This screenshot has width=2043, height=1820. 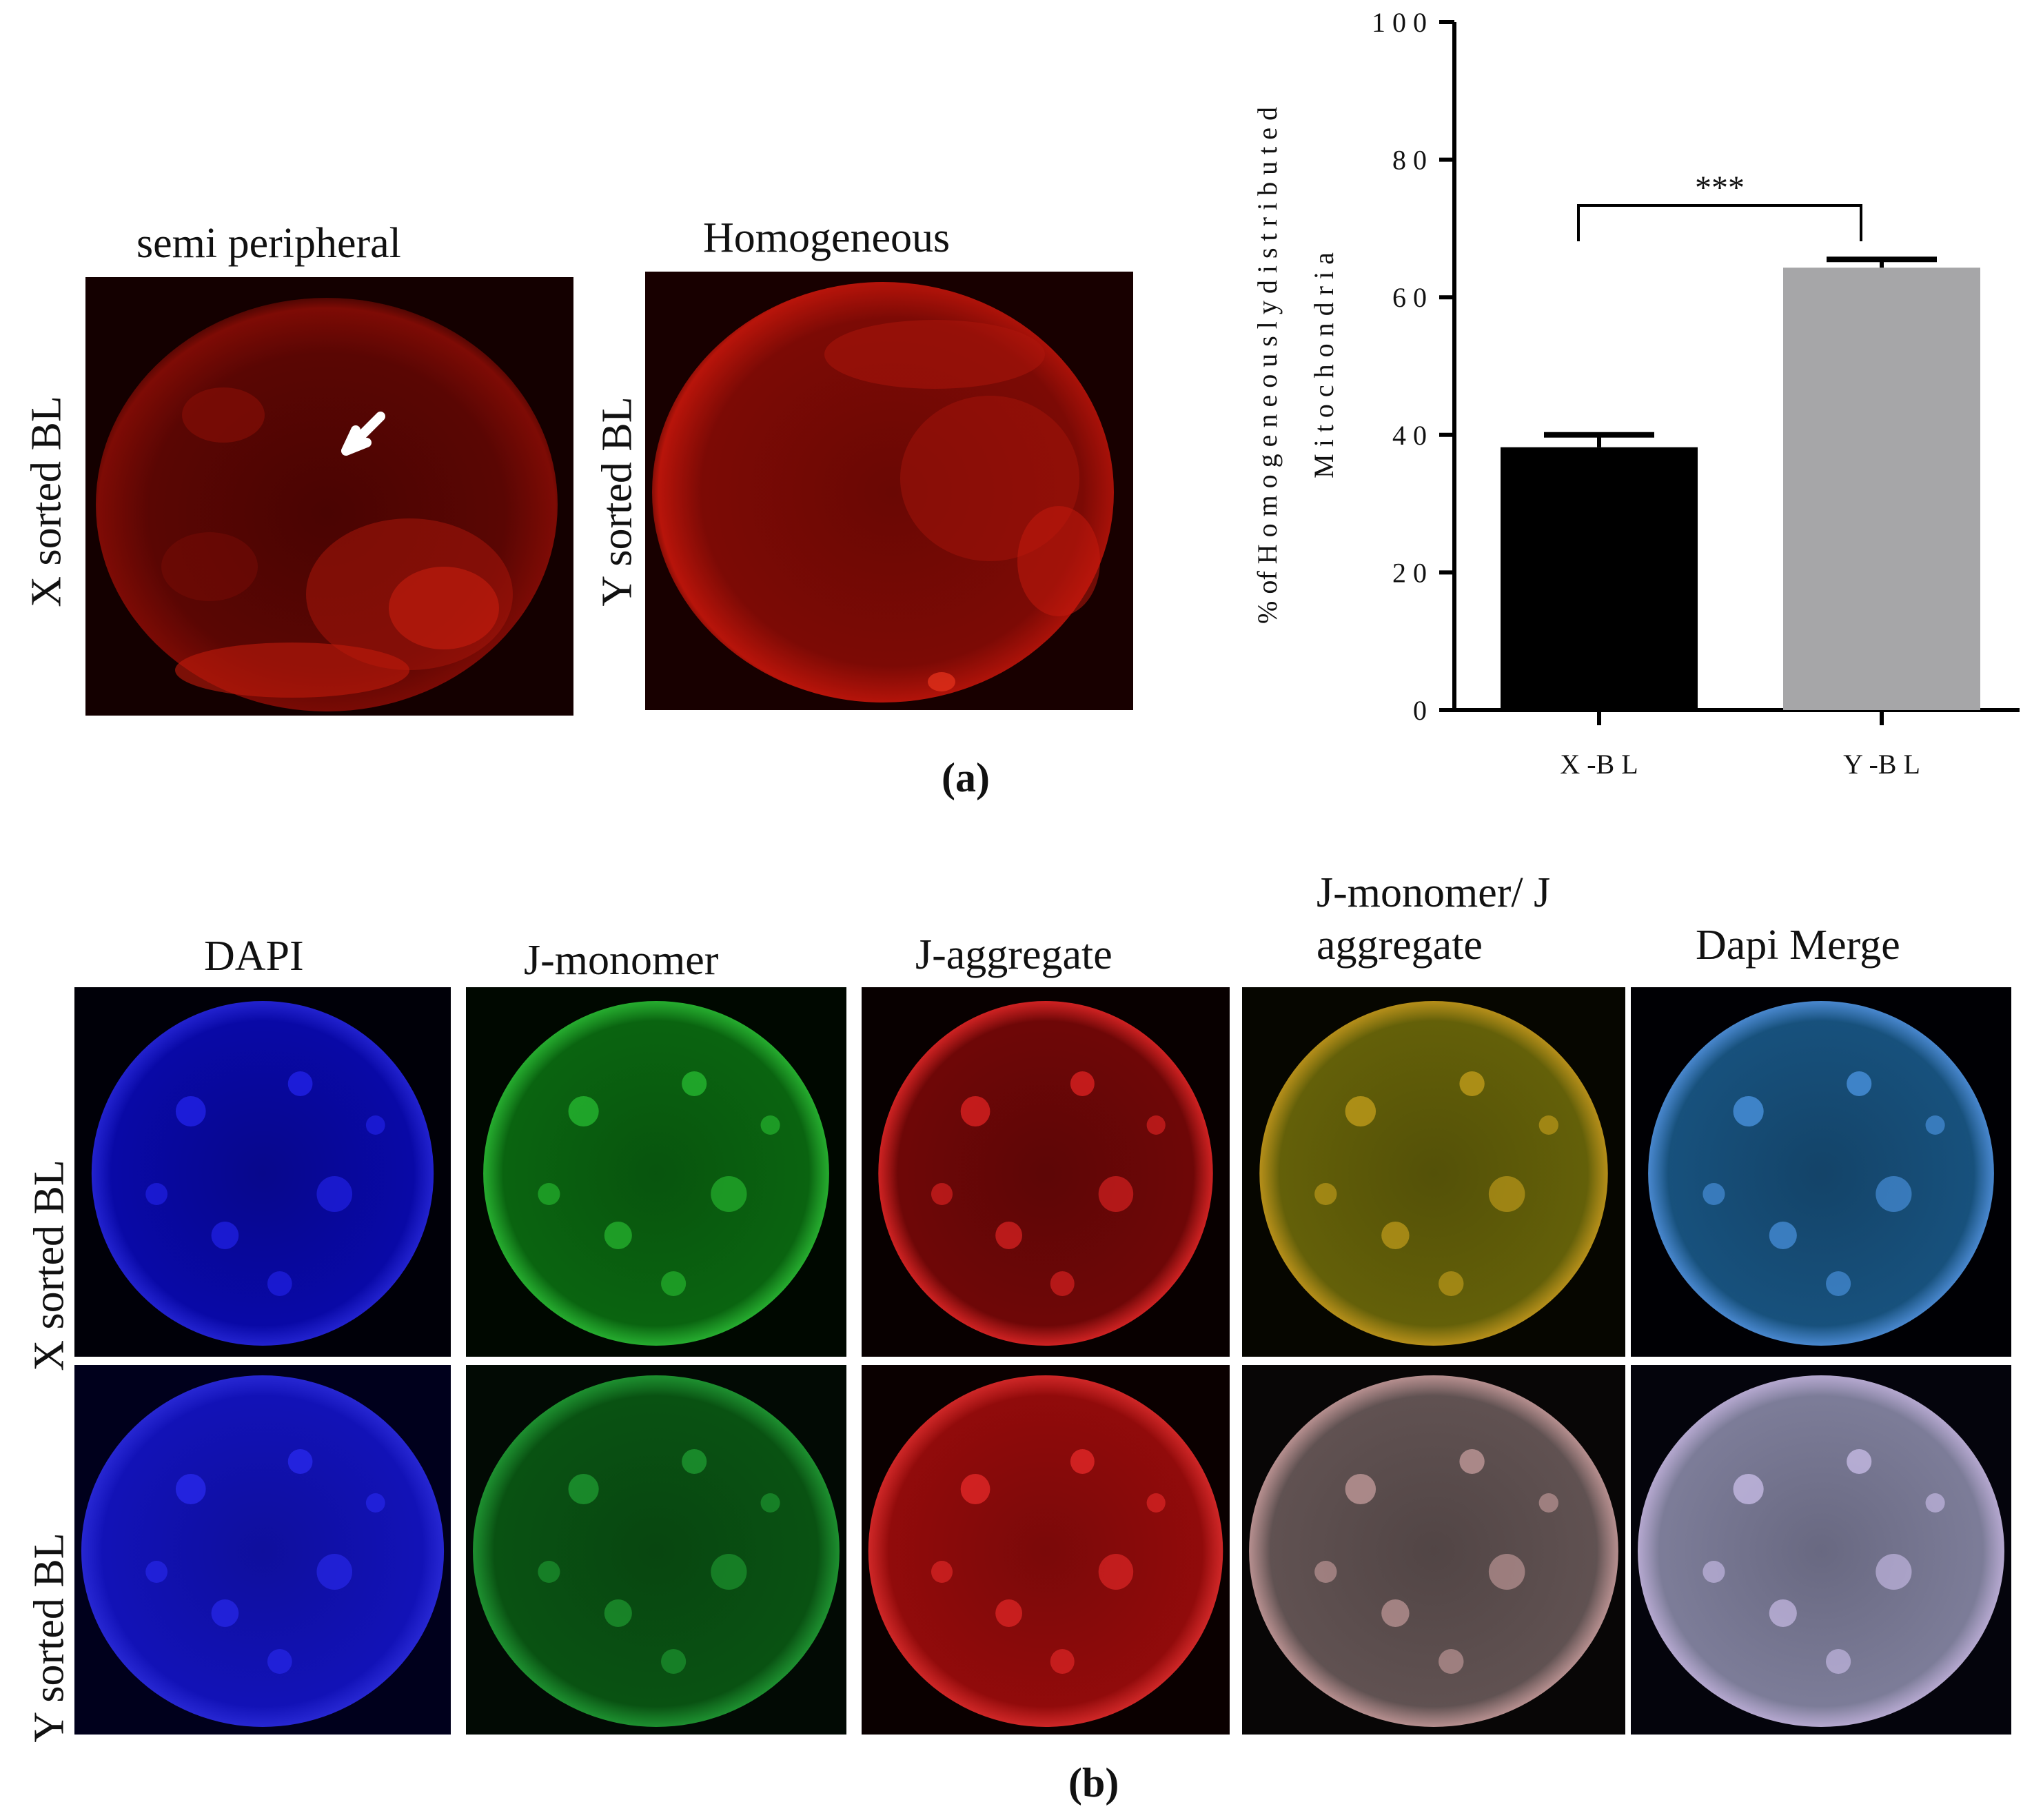 I want to click on panel-label-b: (b), so click(x=1093, y=1783).